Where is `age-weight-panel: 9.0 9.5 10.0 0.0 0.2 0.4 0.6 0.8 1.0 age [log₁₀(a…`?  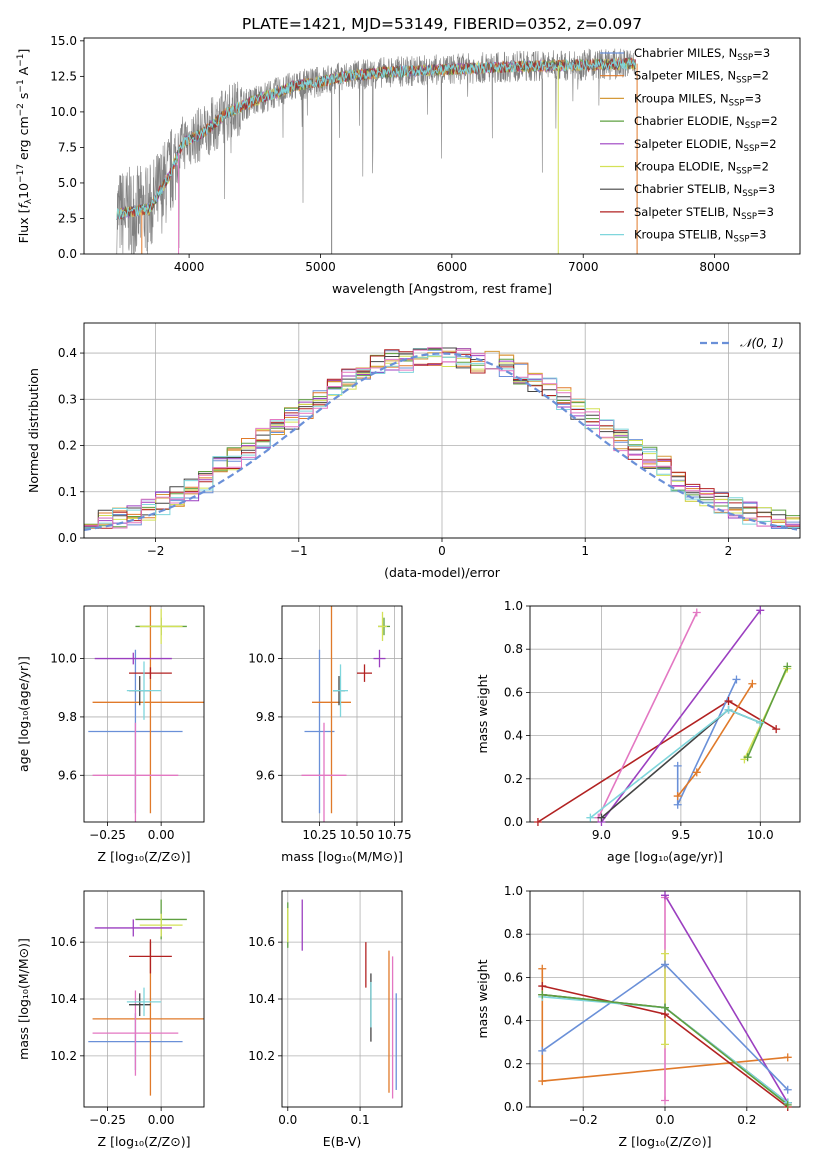 age-weight-panel: 9.0 9.5 10.0 0.0 0.2 0.4 0.6 0.8 1.0 age [log₁₀(a… is located at coordinates (638, 731).